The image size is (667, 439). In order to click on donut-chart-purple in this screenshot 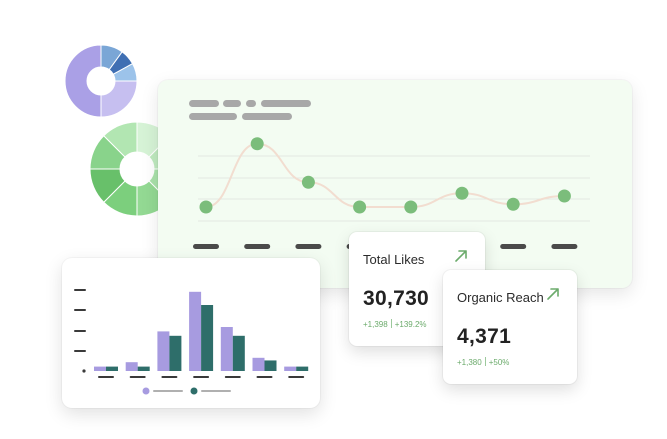, I will do `click(101, 81)`.